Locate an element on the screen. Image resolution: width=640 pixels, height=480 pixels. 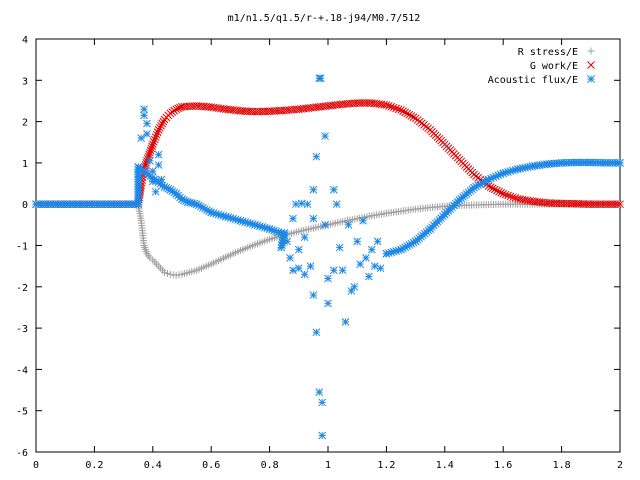
chart-title: m1/n1.5/q1.5/r-+.18-j94/M0.7/512 is located at coordinates (324, 18).